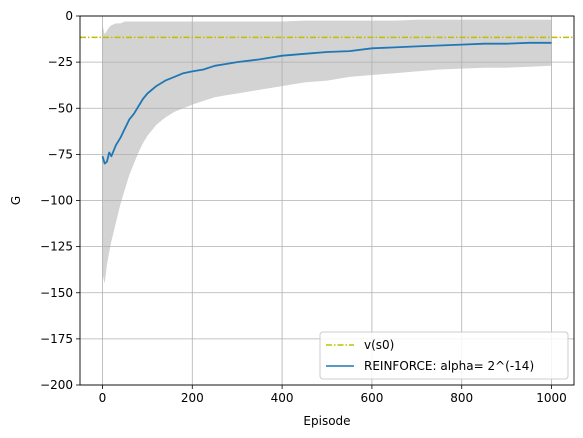  I want to click on x-tick-label: 1000, so click(551, 398).